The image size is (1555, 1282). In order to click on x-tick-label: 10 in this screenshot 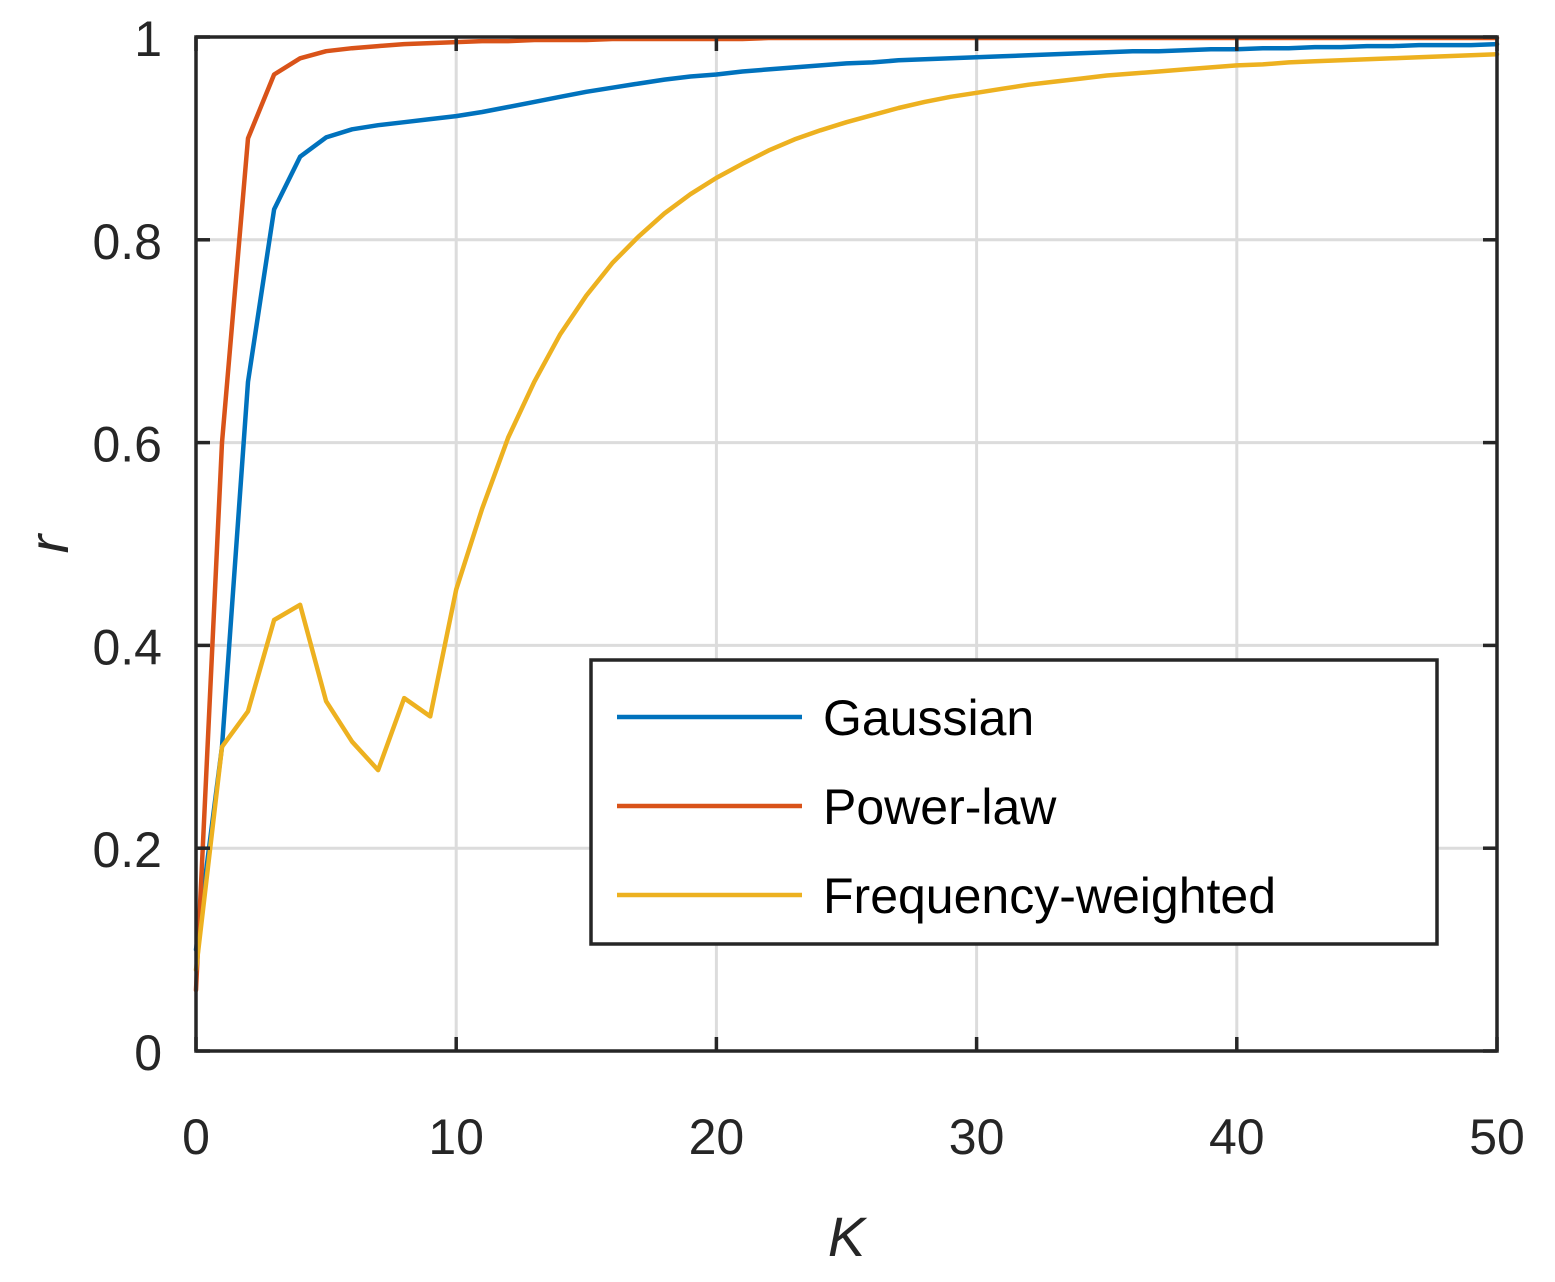, I will do `click(456, 1137)`.